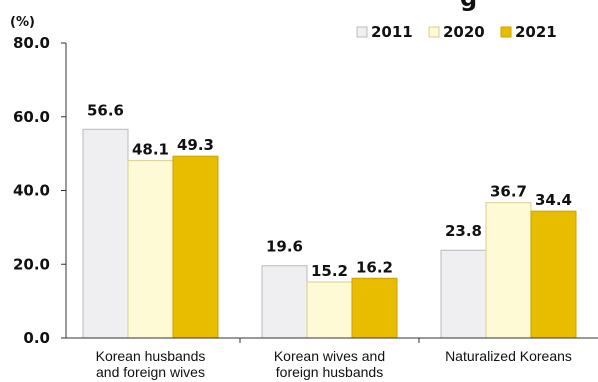 The image size is (598, 382). I want to click on legend-swatch-2011, so click(362, 32).